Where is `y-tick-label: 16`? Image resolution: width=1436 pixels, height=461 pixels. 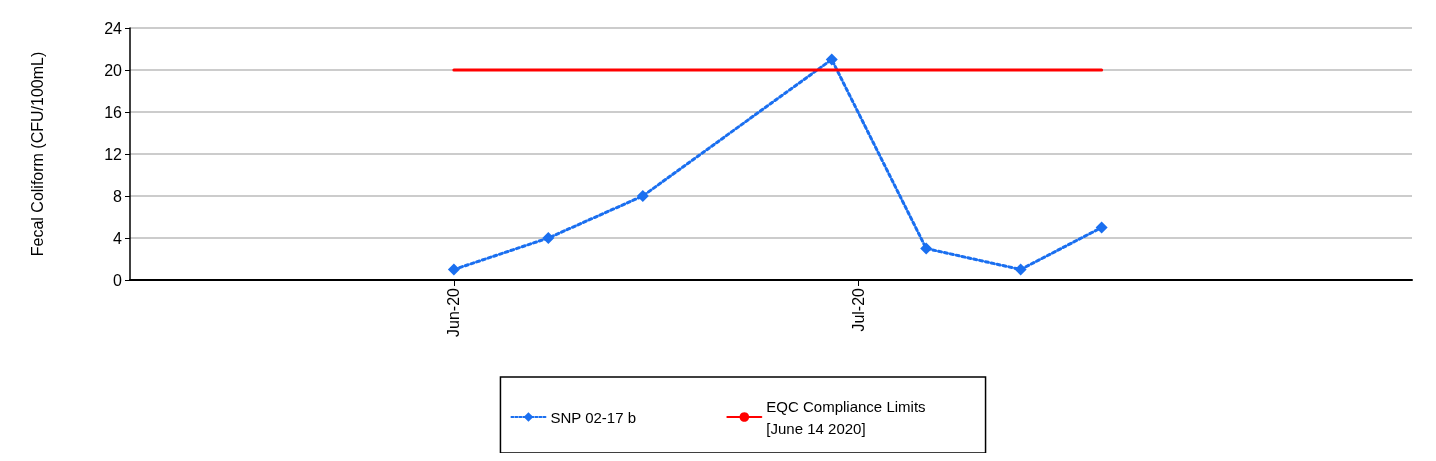 y-tick-label: 16 is located at coordinates (113, 112).